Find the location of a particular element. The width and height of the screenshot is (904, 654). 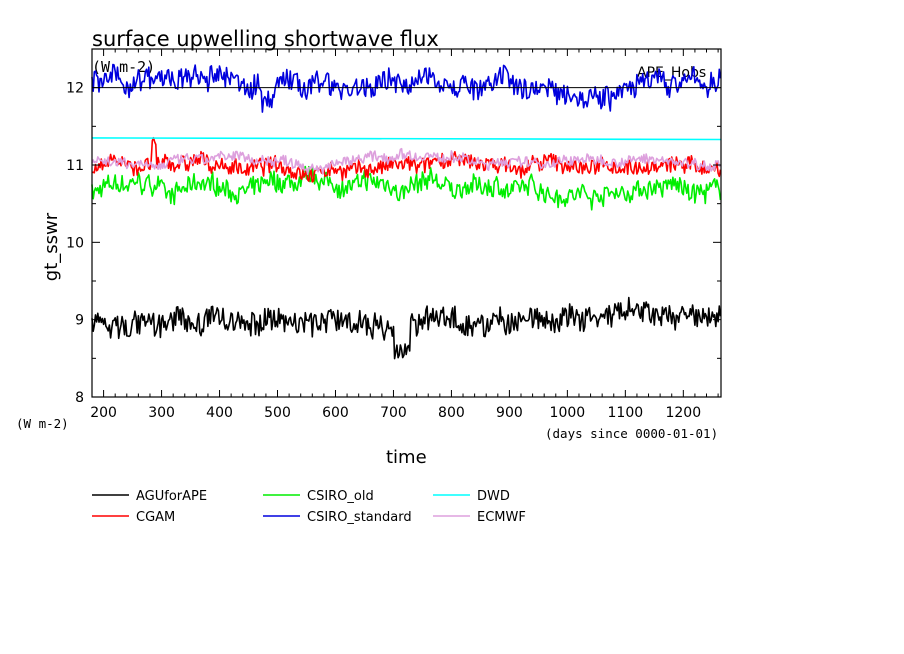

x-tick-label: 900 is located at coordinates (509, 413).